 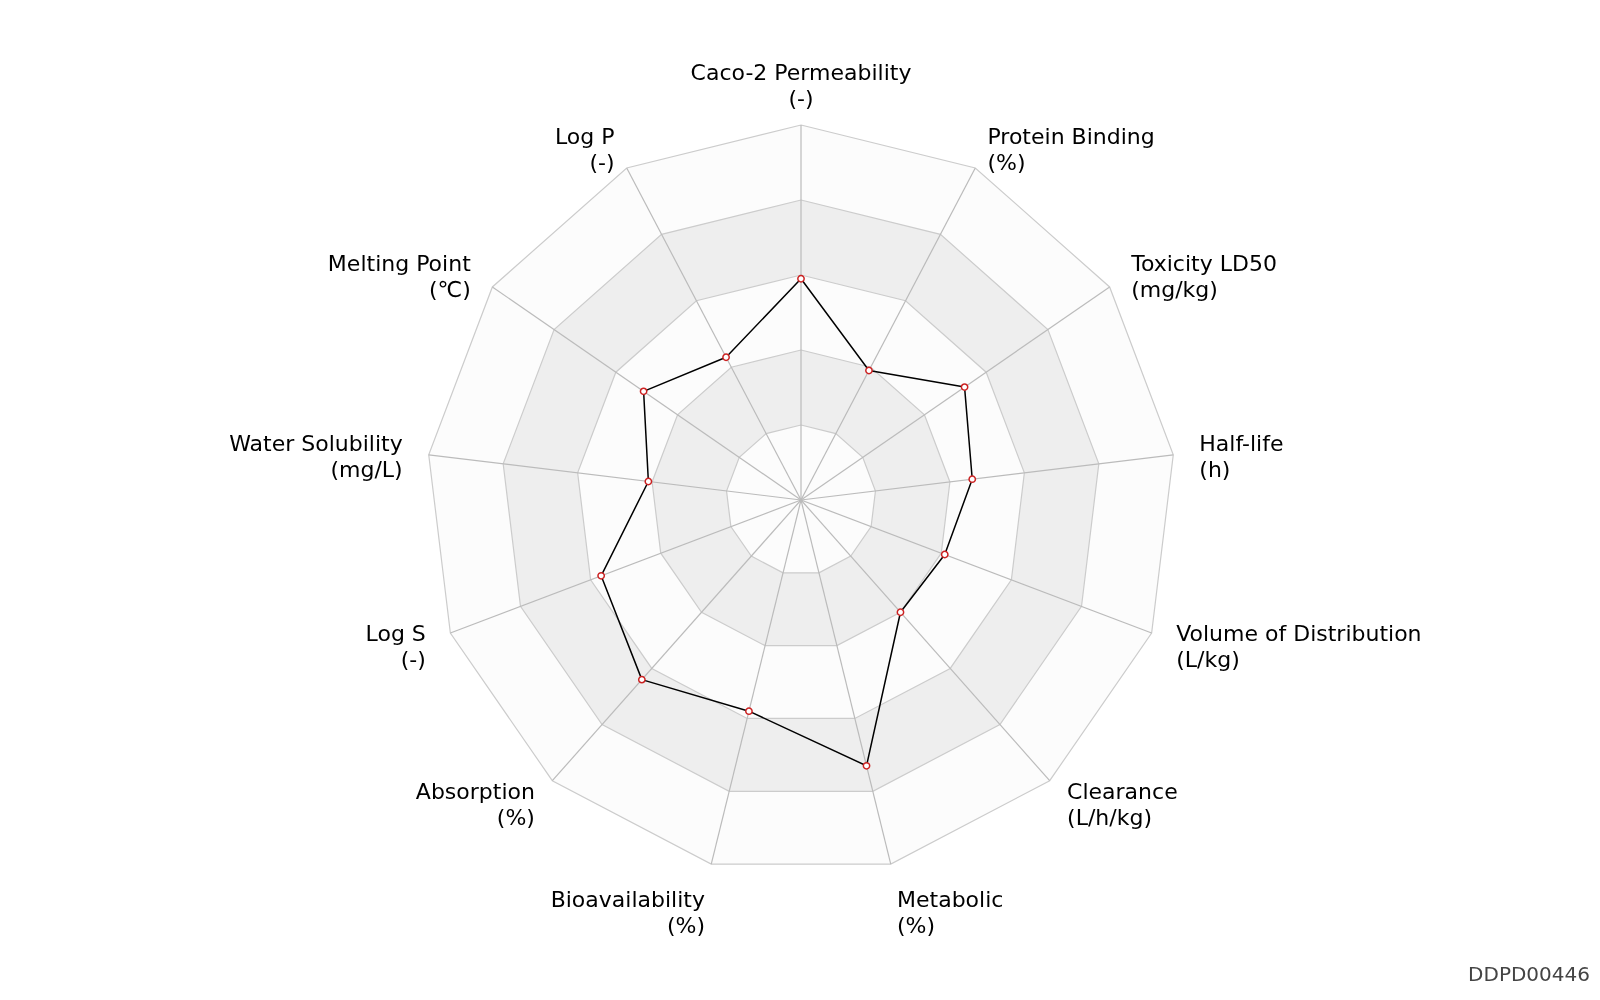 What do you see at coordinates (1071, 149) in the screenshot?
I see `spoke-label: Protein Binding (%)` at bounding box center [1071, 149].